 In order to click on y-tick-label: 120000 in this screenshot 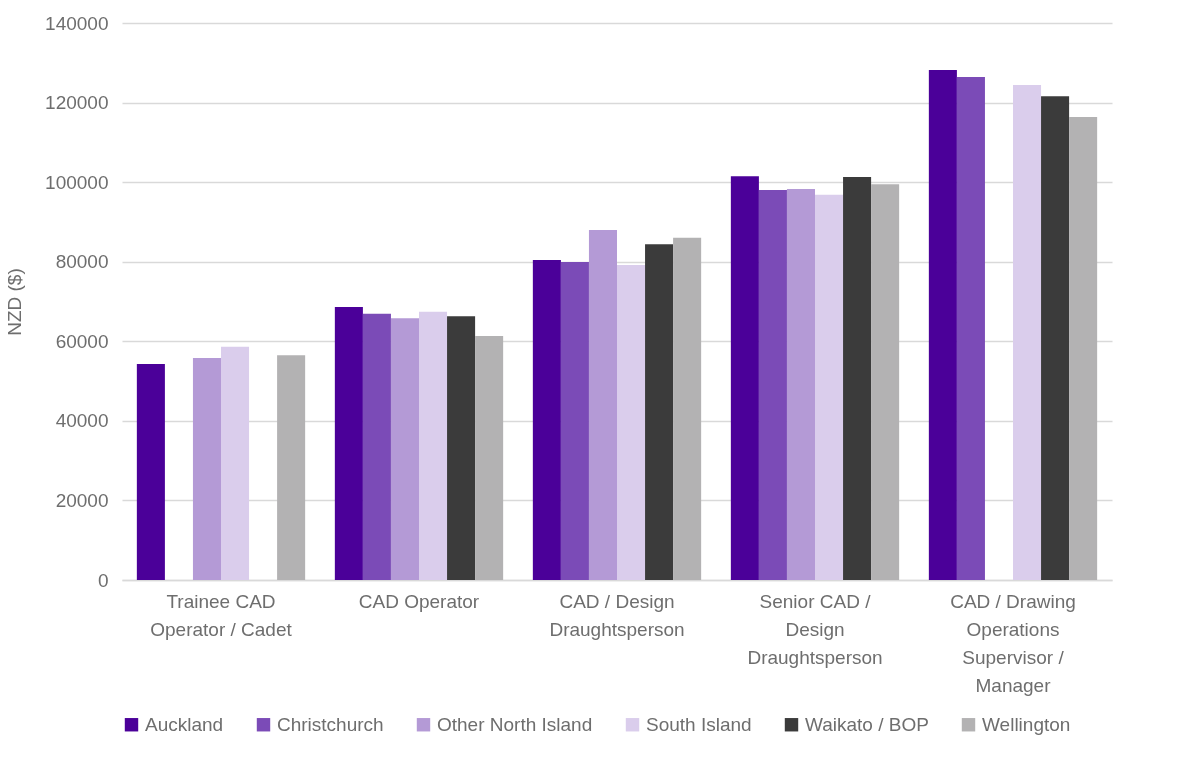, I will do `click(77, 103)`.